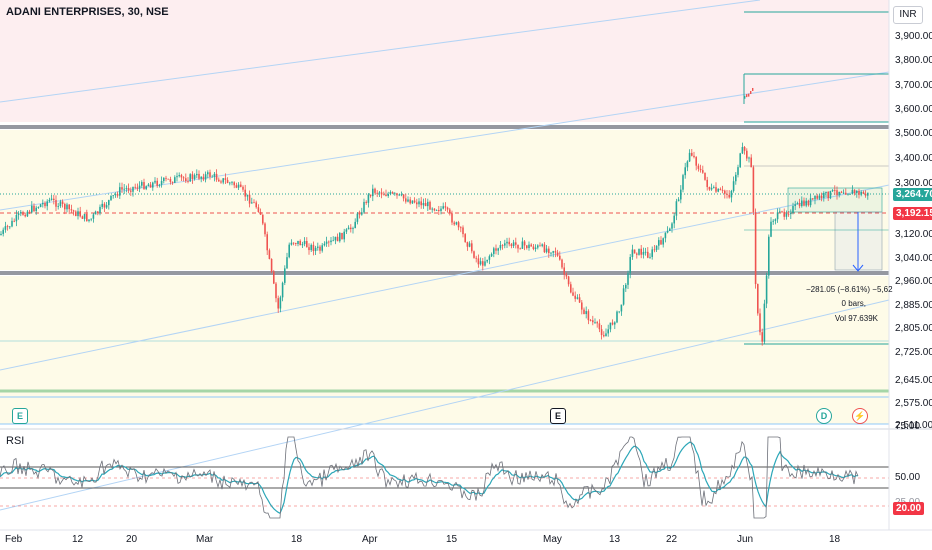 The image size is (932, 550). I want to click on measure-text: Vol 97.639K, so click(856, 318).